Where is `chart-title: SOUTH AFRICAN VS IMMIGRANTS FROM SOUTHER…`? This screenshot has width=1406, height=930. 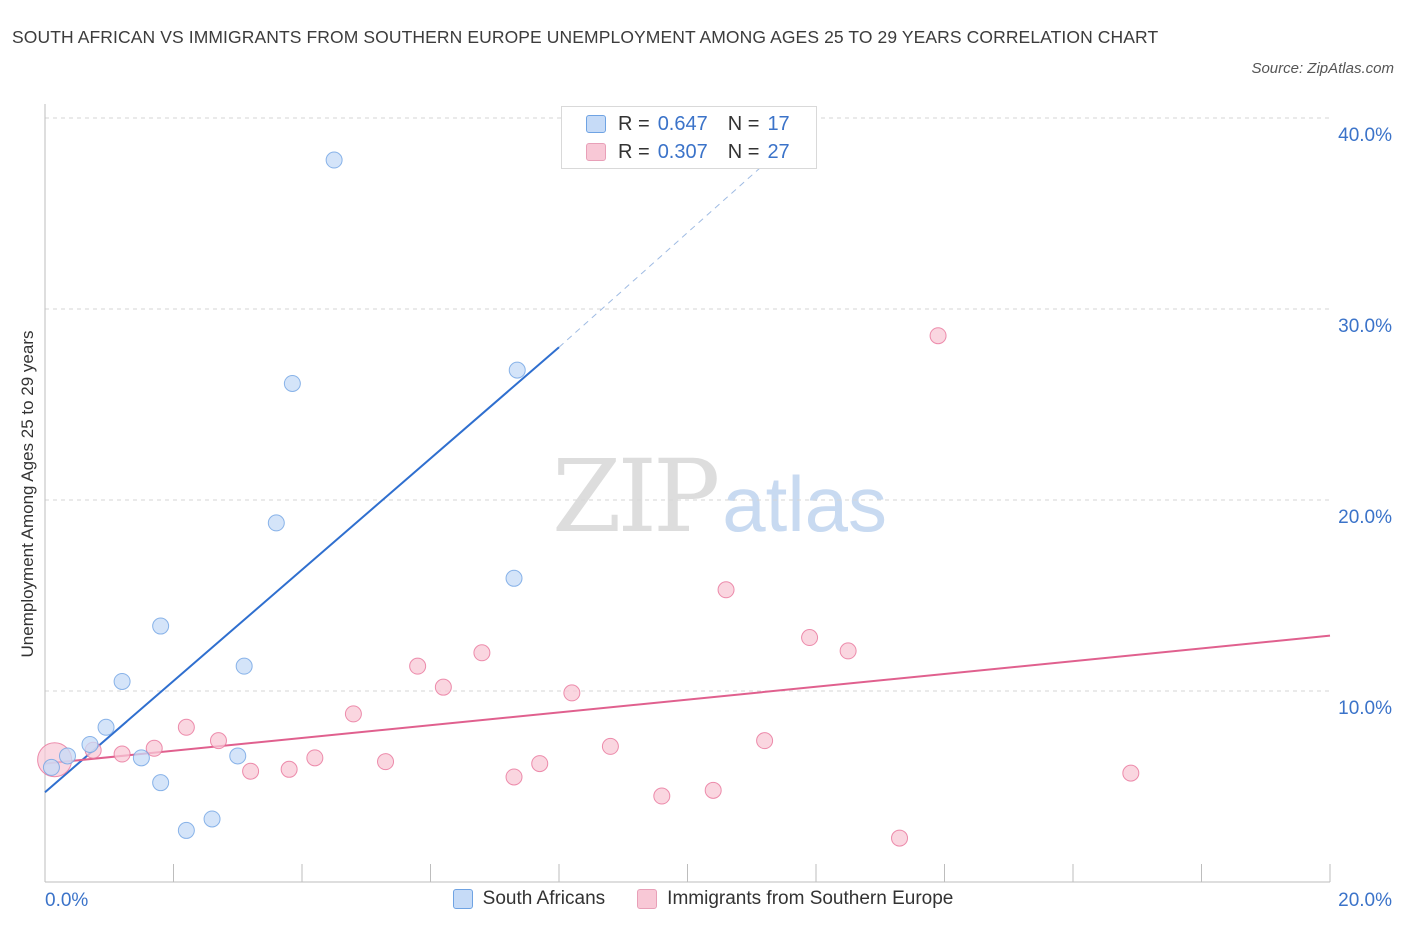
chart-title: SOUTH AFRICAN VS IMMIGRANTS FROM SOUTHER… is located at coordinates (585, 37).